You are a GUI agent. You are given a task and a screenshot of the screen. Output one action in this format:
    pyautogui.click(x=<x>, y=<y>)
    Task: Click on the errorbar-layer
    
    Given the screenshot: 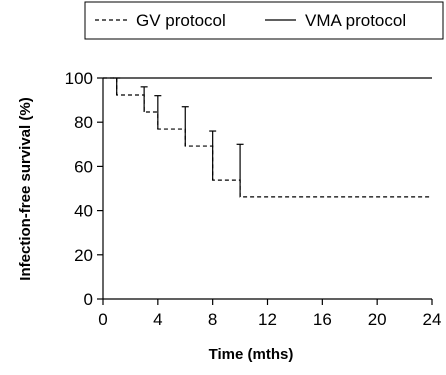 What is the action you would take?
    pyautogui.click(x=178, y=137)
    